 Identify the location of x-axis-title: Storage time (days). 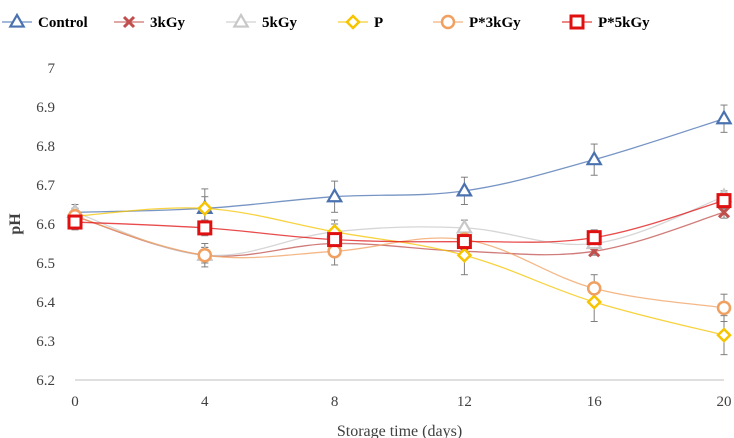
(399, 430).